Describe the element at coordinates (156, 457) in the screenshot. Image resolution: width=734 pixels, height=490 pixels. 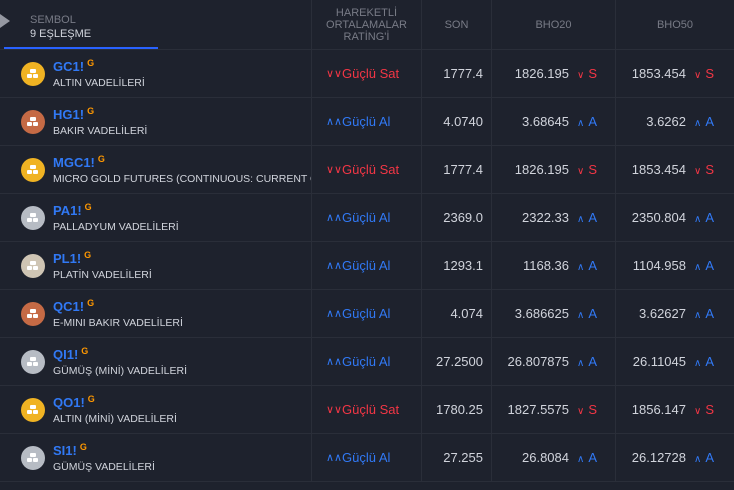
I see `symbol-cell: SI1! G GÜMÜŞ VADELİLERİ` at that location.